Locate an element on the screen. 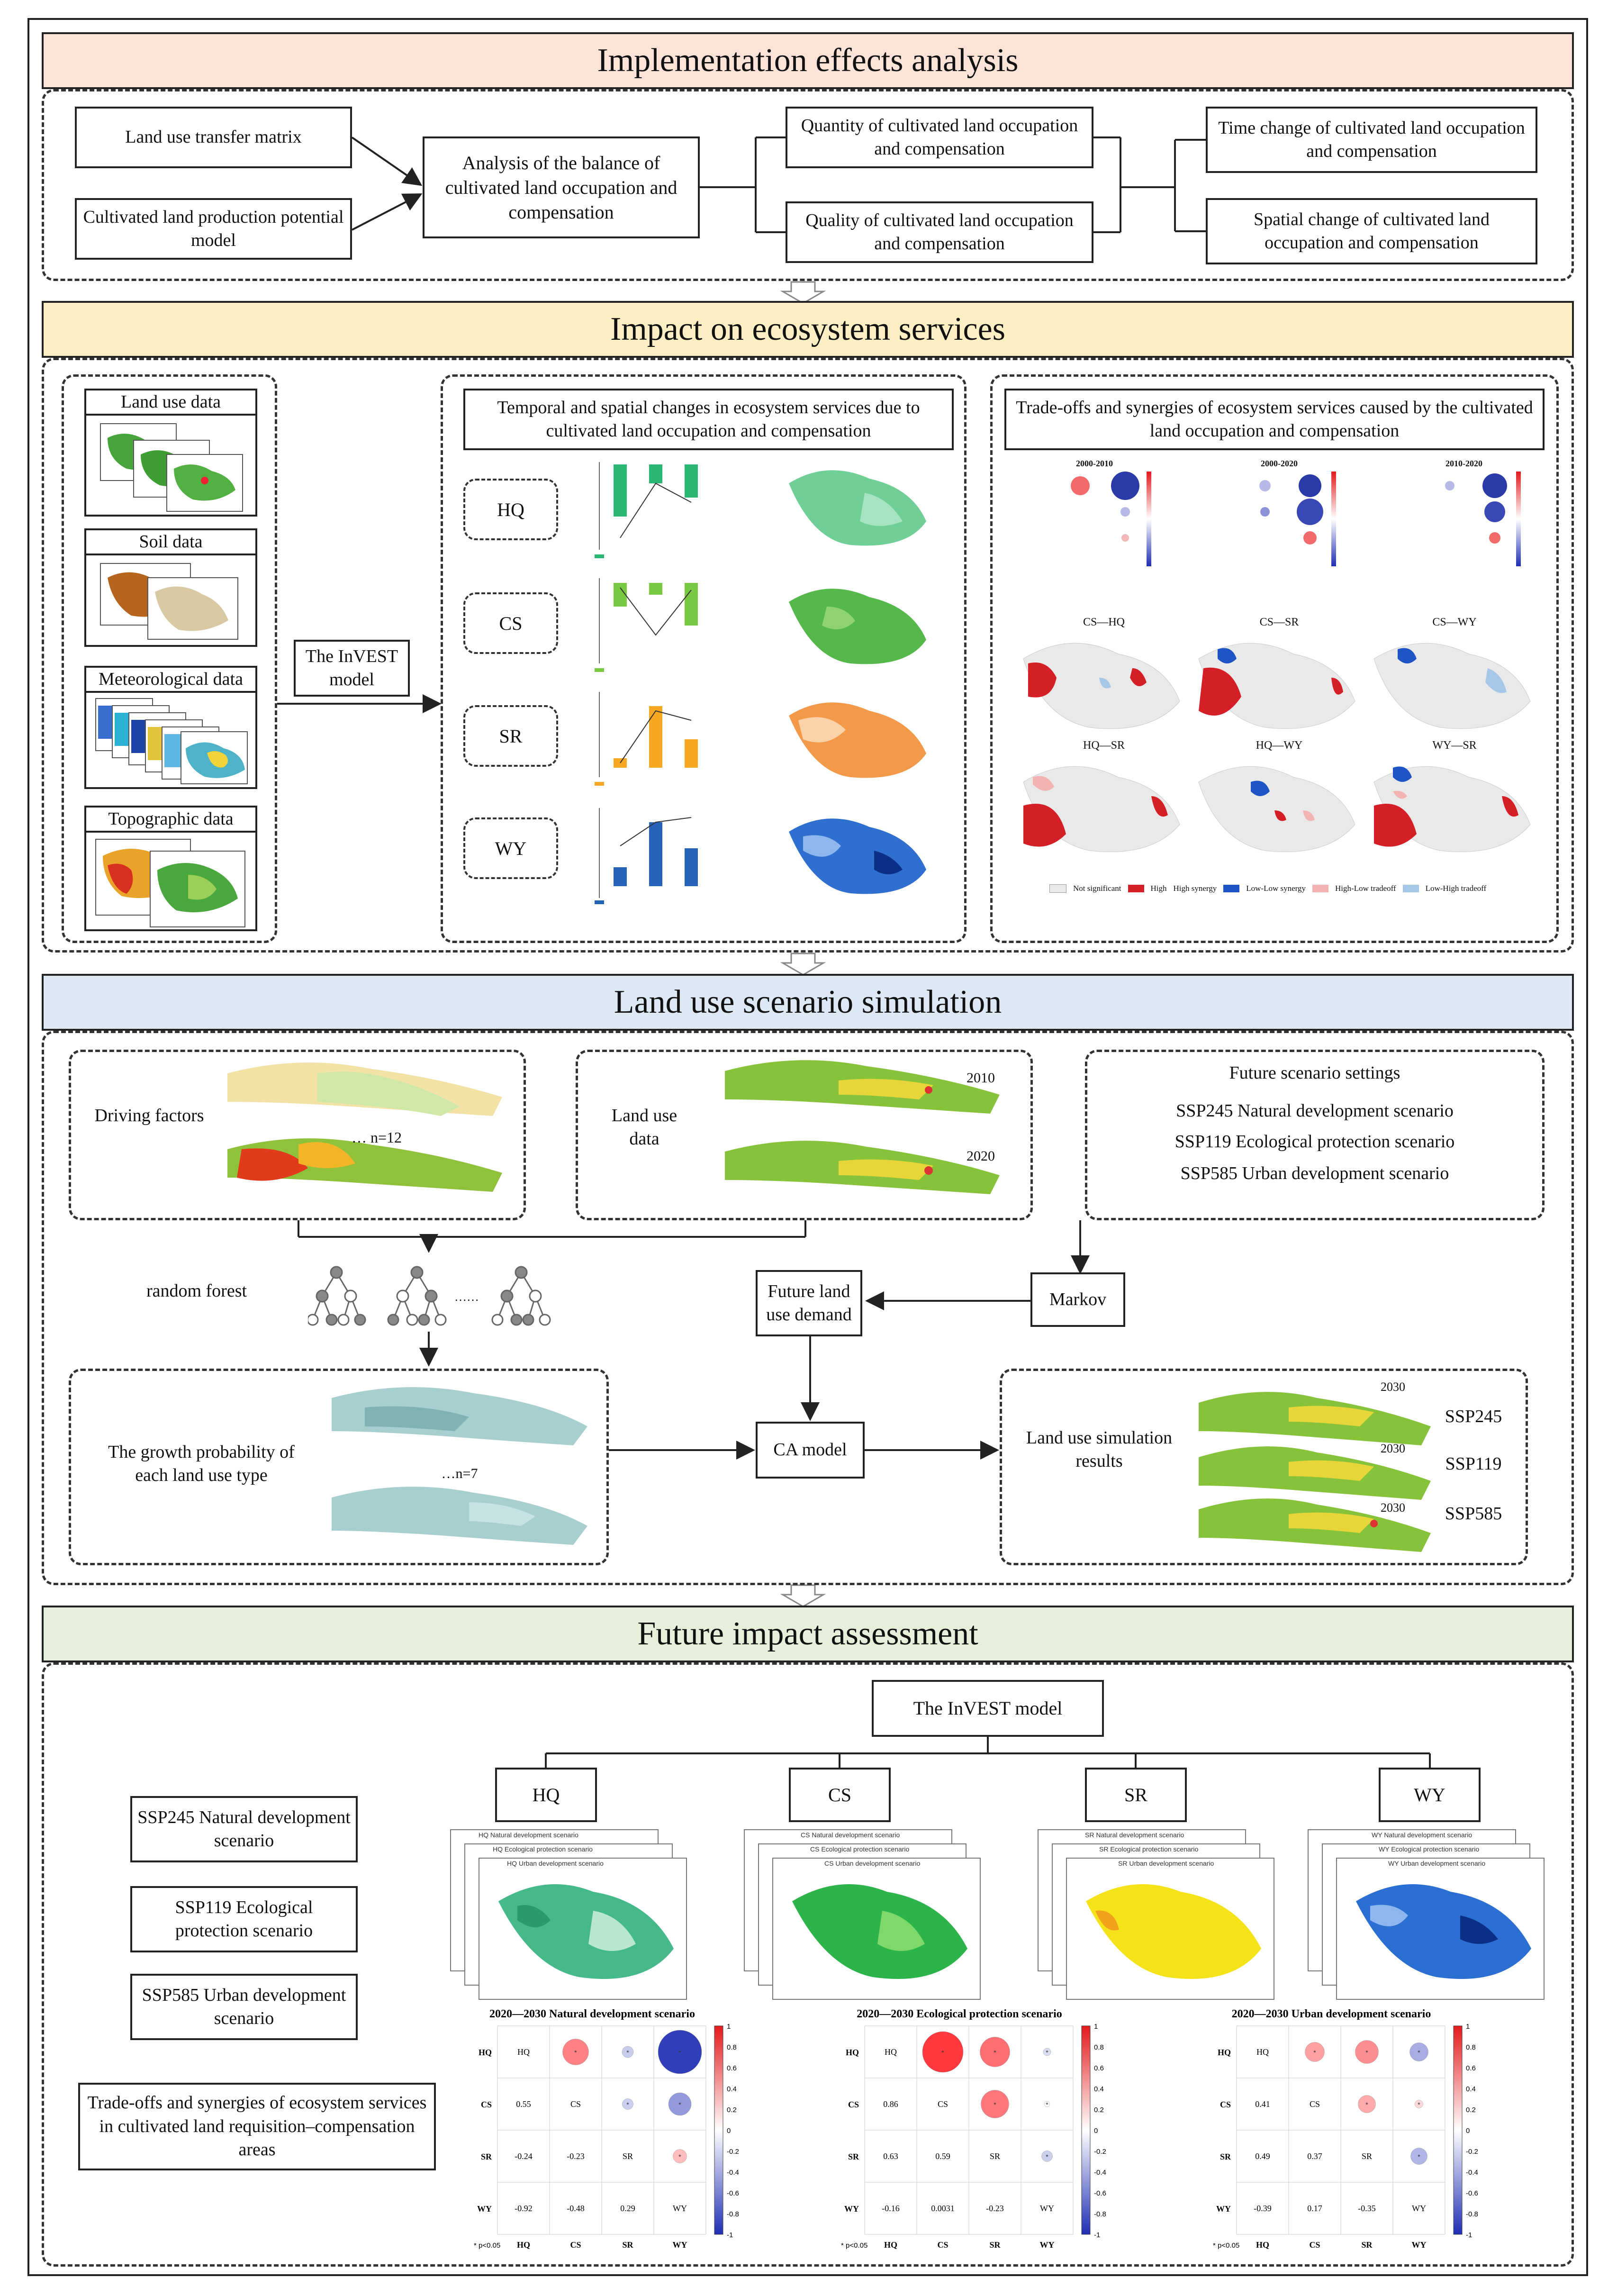 The height and width of the screenshot is (2296, 1608). tradeoffs-group is located at coordinates (1274, 658).